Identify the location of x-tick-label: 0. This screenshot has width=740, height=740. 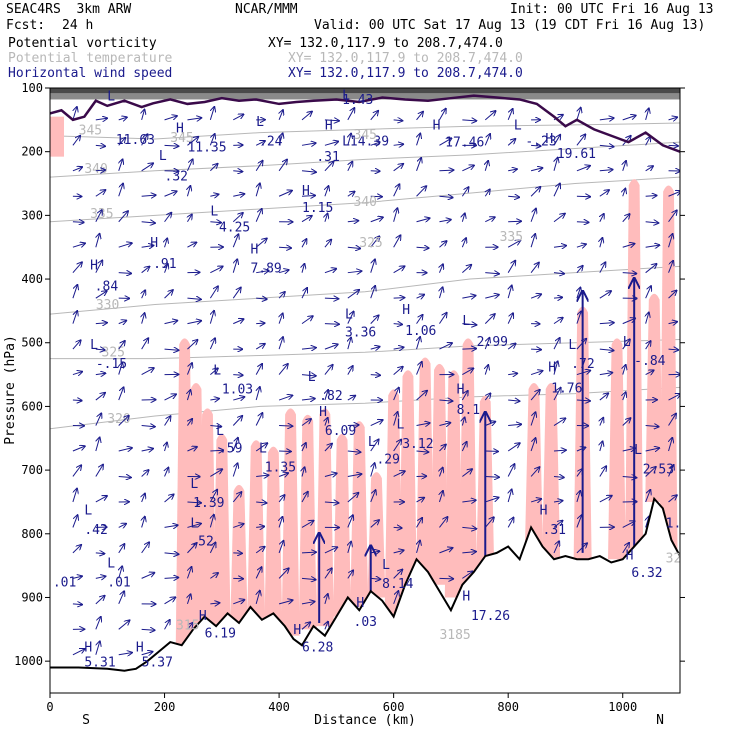
(49, 707).